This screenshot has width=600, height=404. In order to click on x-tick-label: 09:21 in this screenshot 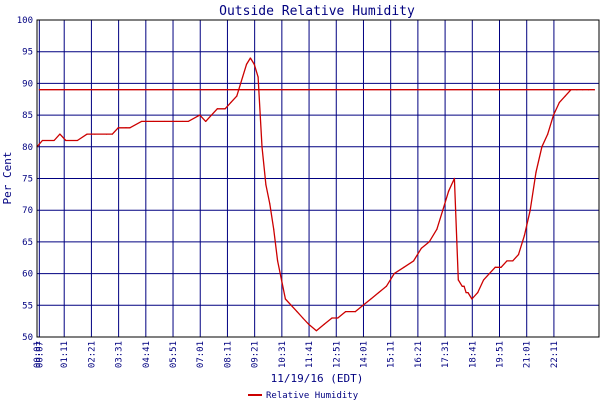, I will do `click(256, 354)`.